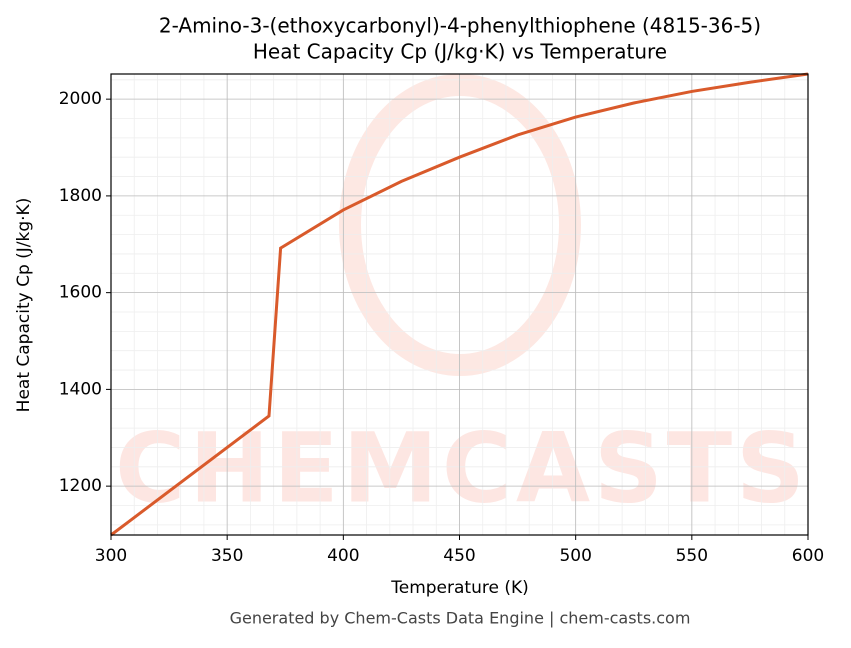  Describe the element at coordinates (343, 556) in the screenshot. I see `x-tick-label: 400` at that location.